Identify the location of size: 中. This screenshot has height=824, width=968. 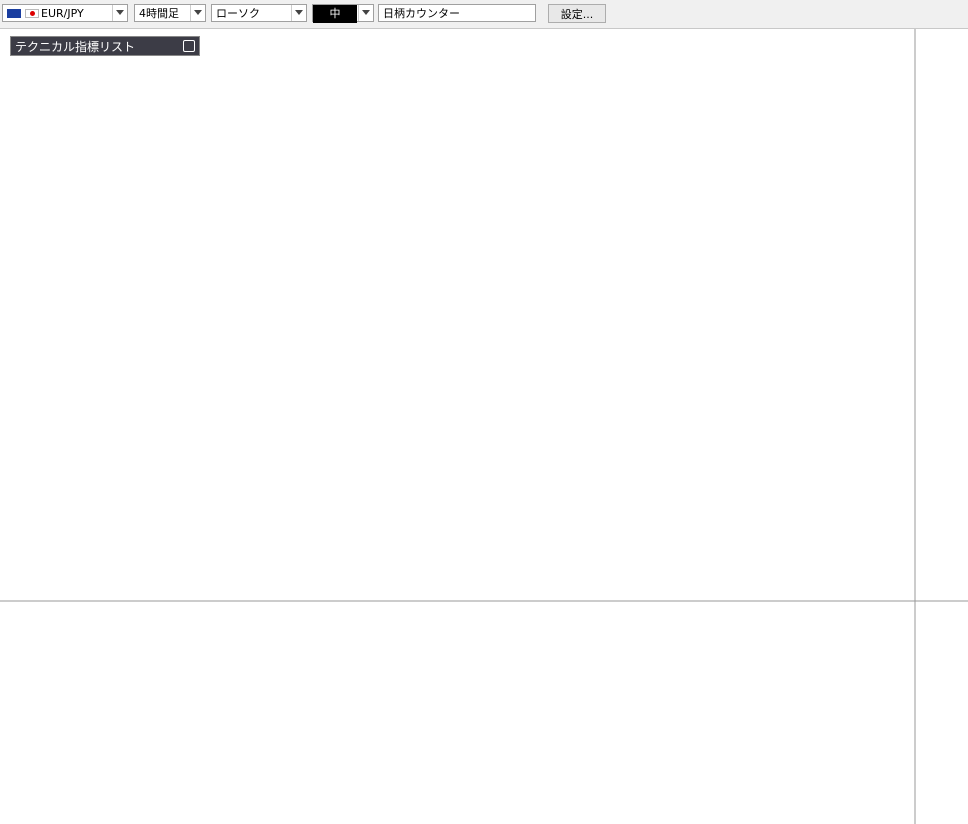
(335, 14).